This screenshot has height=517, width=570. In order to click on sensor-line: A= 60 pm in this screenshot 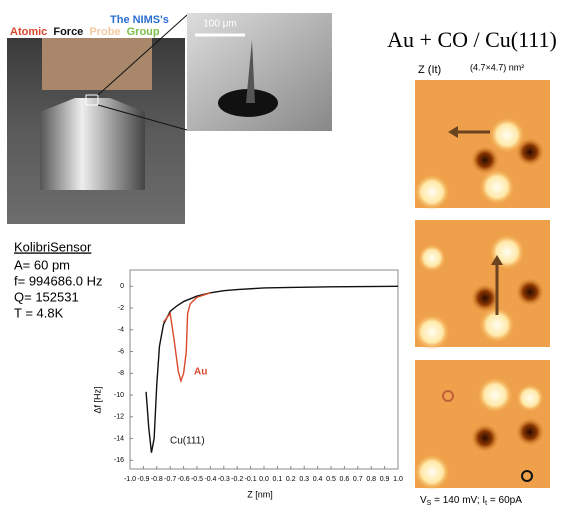, I will do `click(42, 264)`.